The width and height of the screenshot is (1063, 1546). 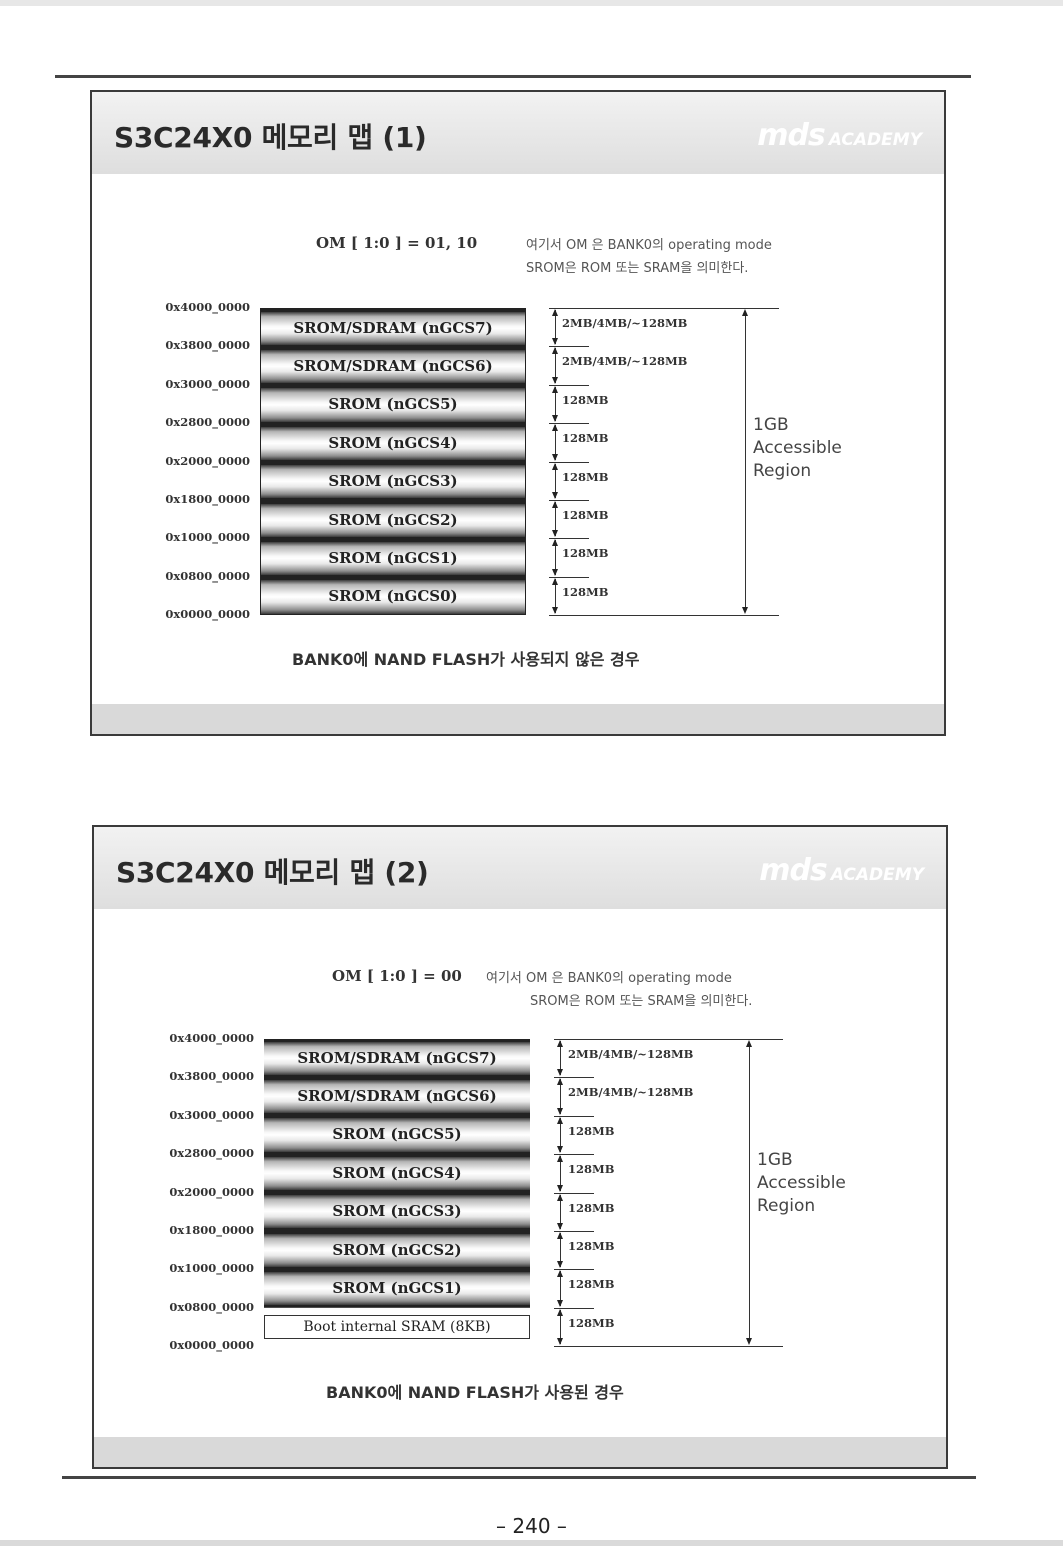 I want to click on diagram-caption: BANK0에 NAND FLASH가 사용되지 않은 경우, so click(x=466, y=659).